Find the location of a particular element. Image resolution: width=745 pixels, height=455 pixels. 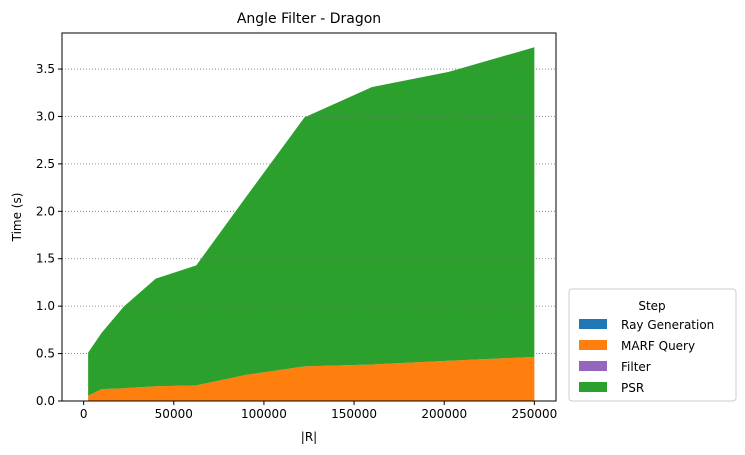

legend-label: PSR is located at coordinates (632, 388).